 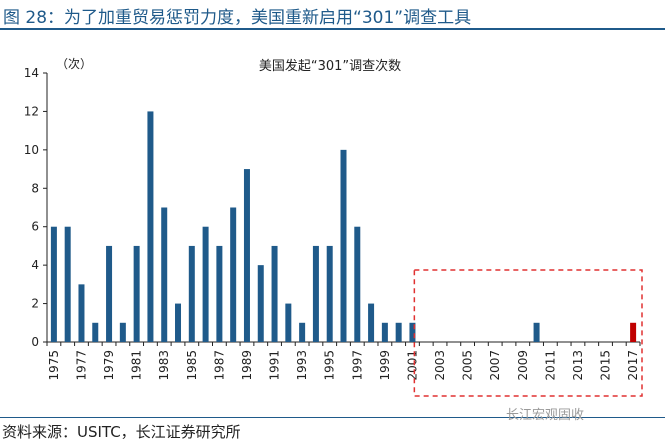 I want to click on chart-title: 美国发起“301”调查次数, so click(x=330, y=66).